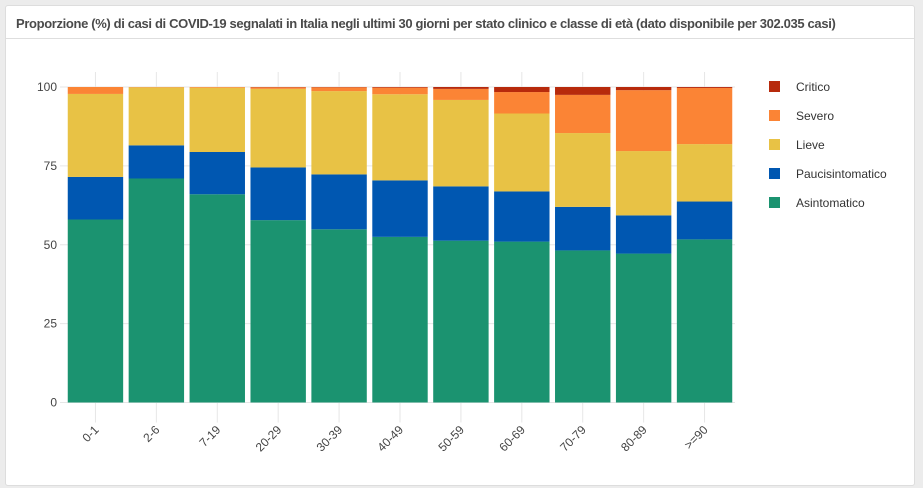 Image resolution: width=923 pixels, height=488 pixels. Describe the element at coordinates (841, 174) in the screenshot. I see `legend-label: Paucisintomatico` at that location.